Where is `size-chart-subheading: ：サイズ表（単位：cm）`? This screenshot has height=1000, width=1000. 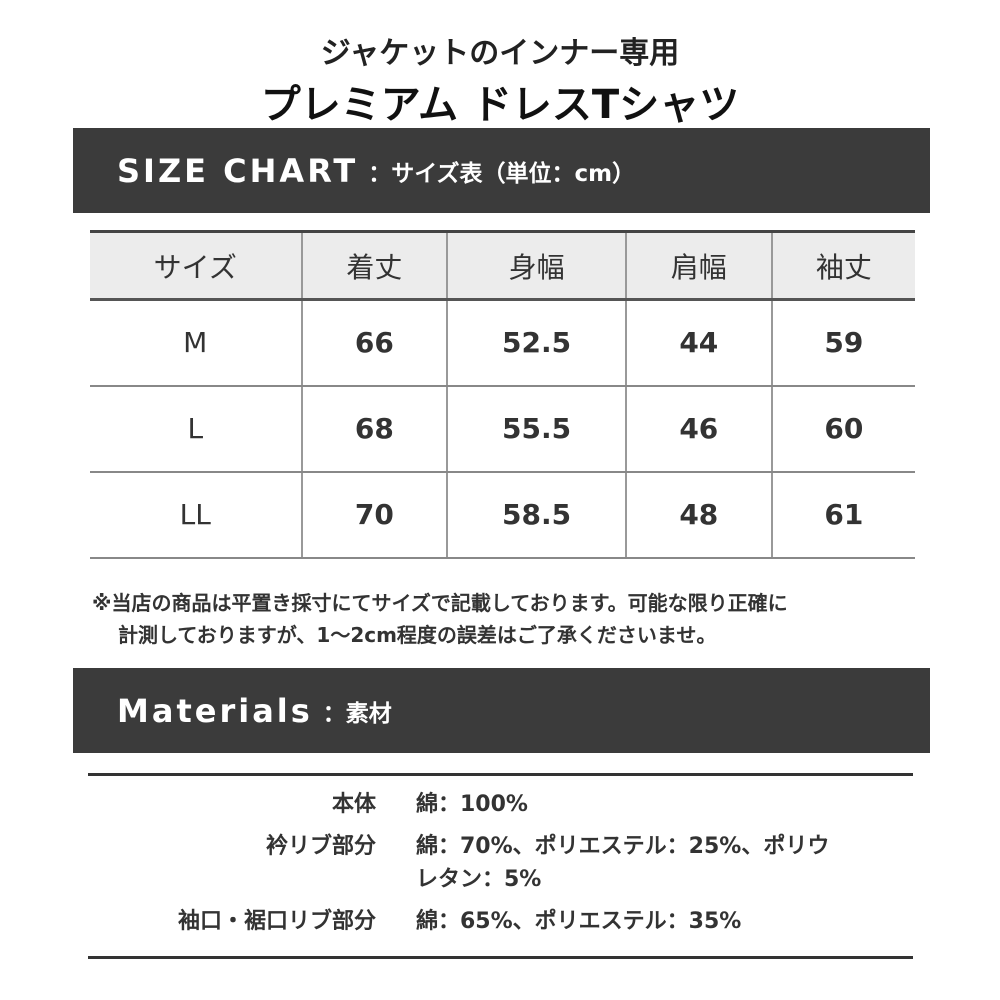 size-chart-subheading: ：サイズ表（単位：cm） is located at coordinates (502, 173).